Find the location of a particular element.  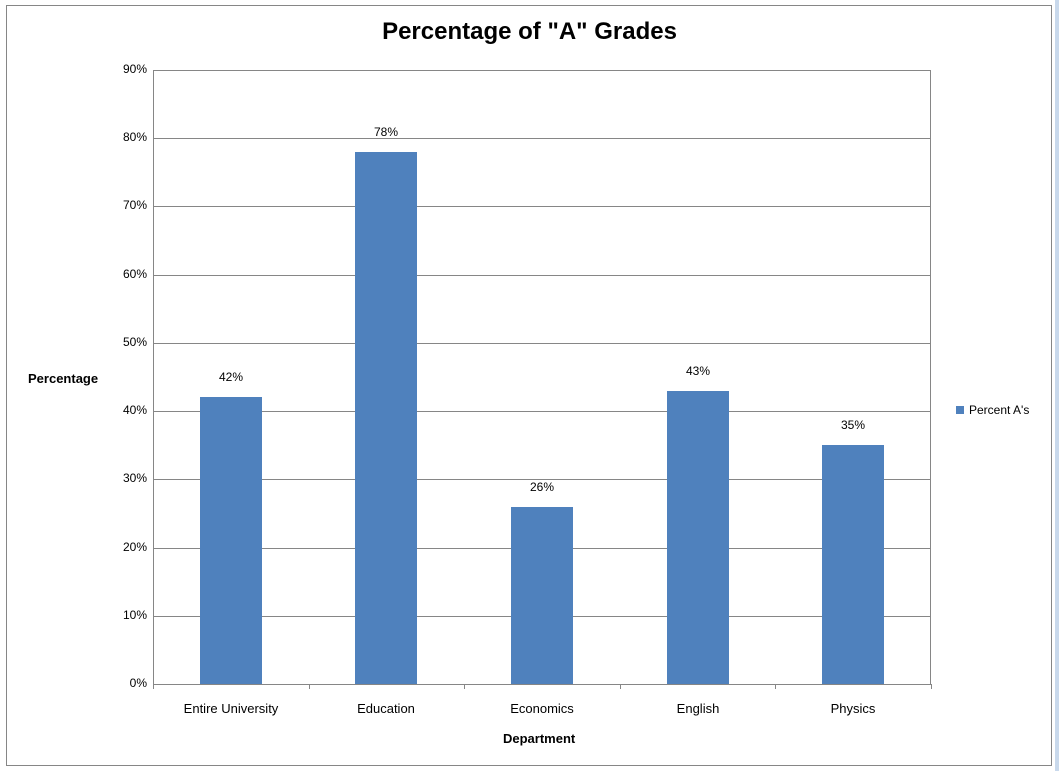

y-tick-label: 80% is located at coordinates (134, 137).